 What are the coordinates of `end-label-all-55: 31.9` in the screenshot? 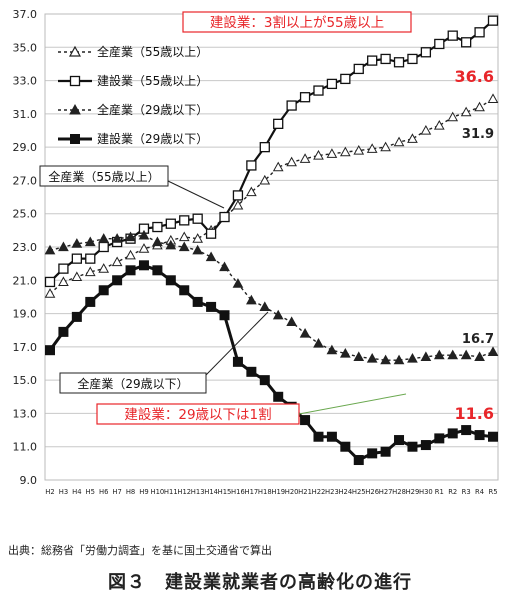 It's located at (478, 134).